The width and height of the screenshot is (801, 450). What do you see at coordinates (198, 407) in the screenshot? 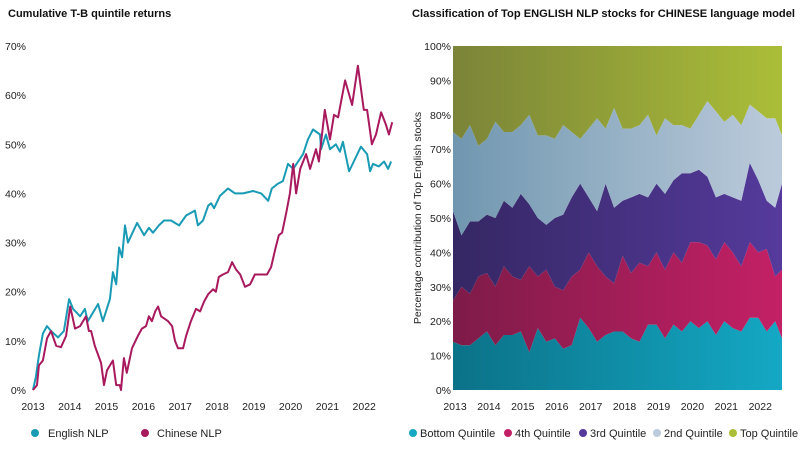
I see `left-x-axis: 2013 2014 2015 2016 2017 2018 2019 2020 2021 2022` at bounding box center [198, 407].